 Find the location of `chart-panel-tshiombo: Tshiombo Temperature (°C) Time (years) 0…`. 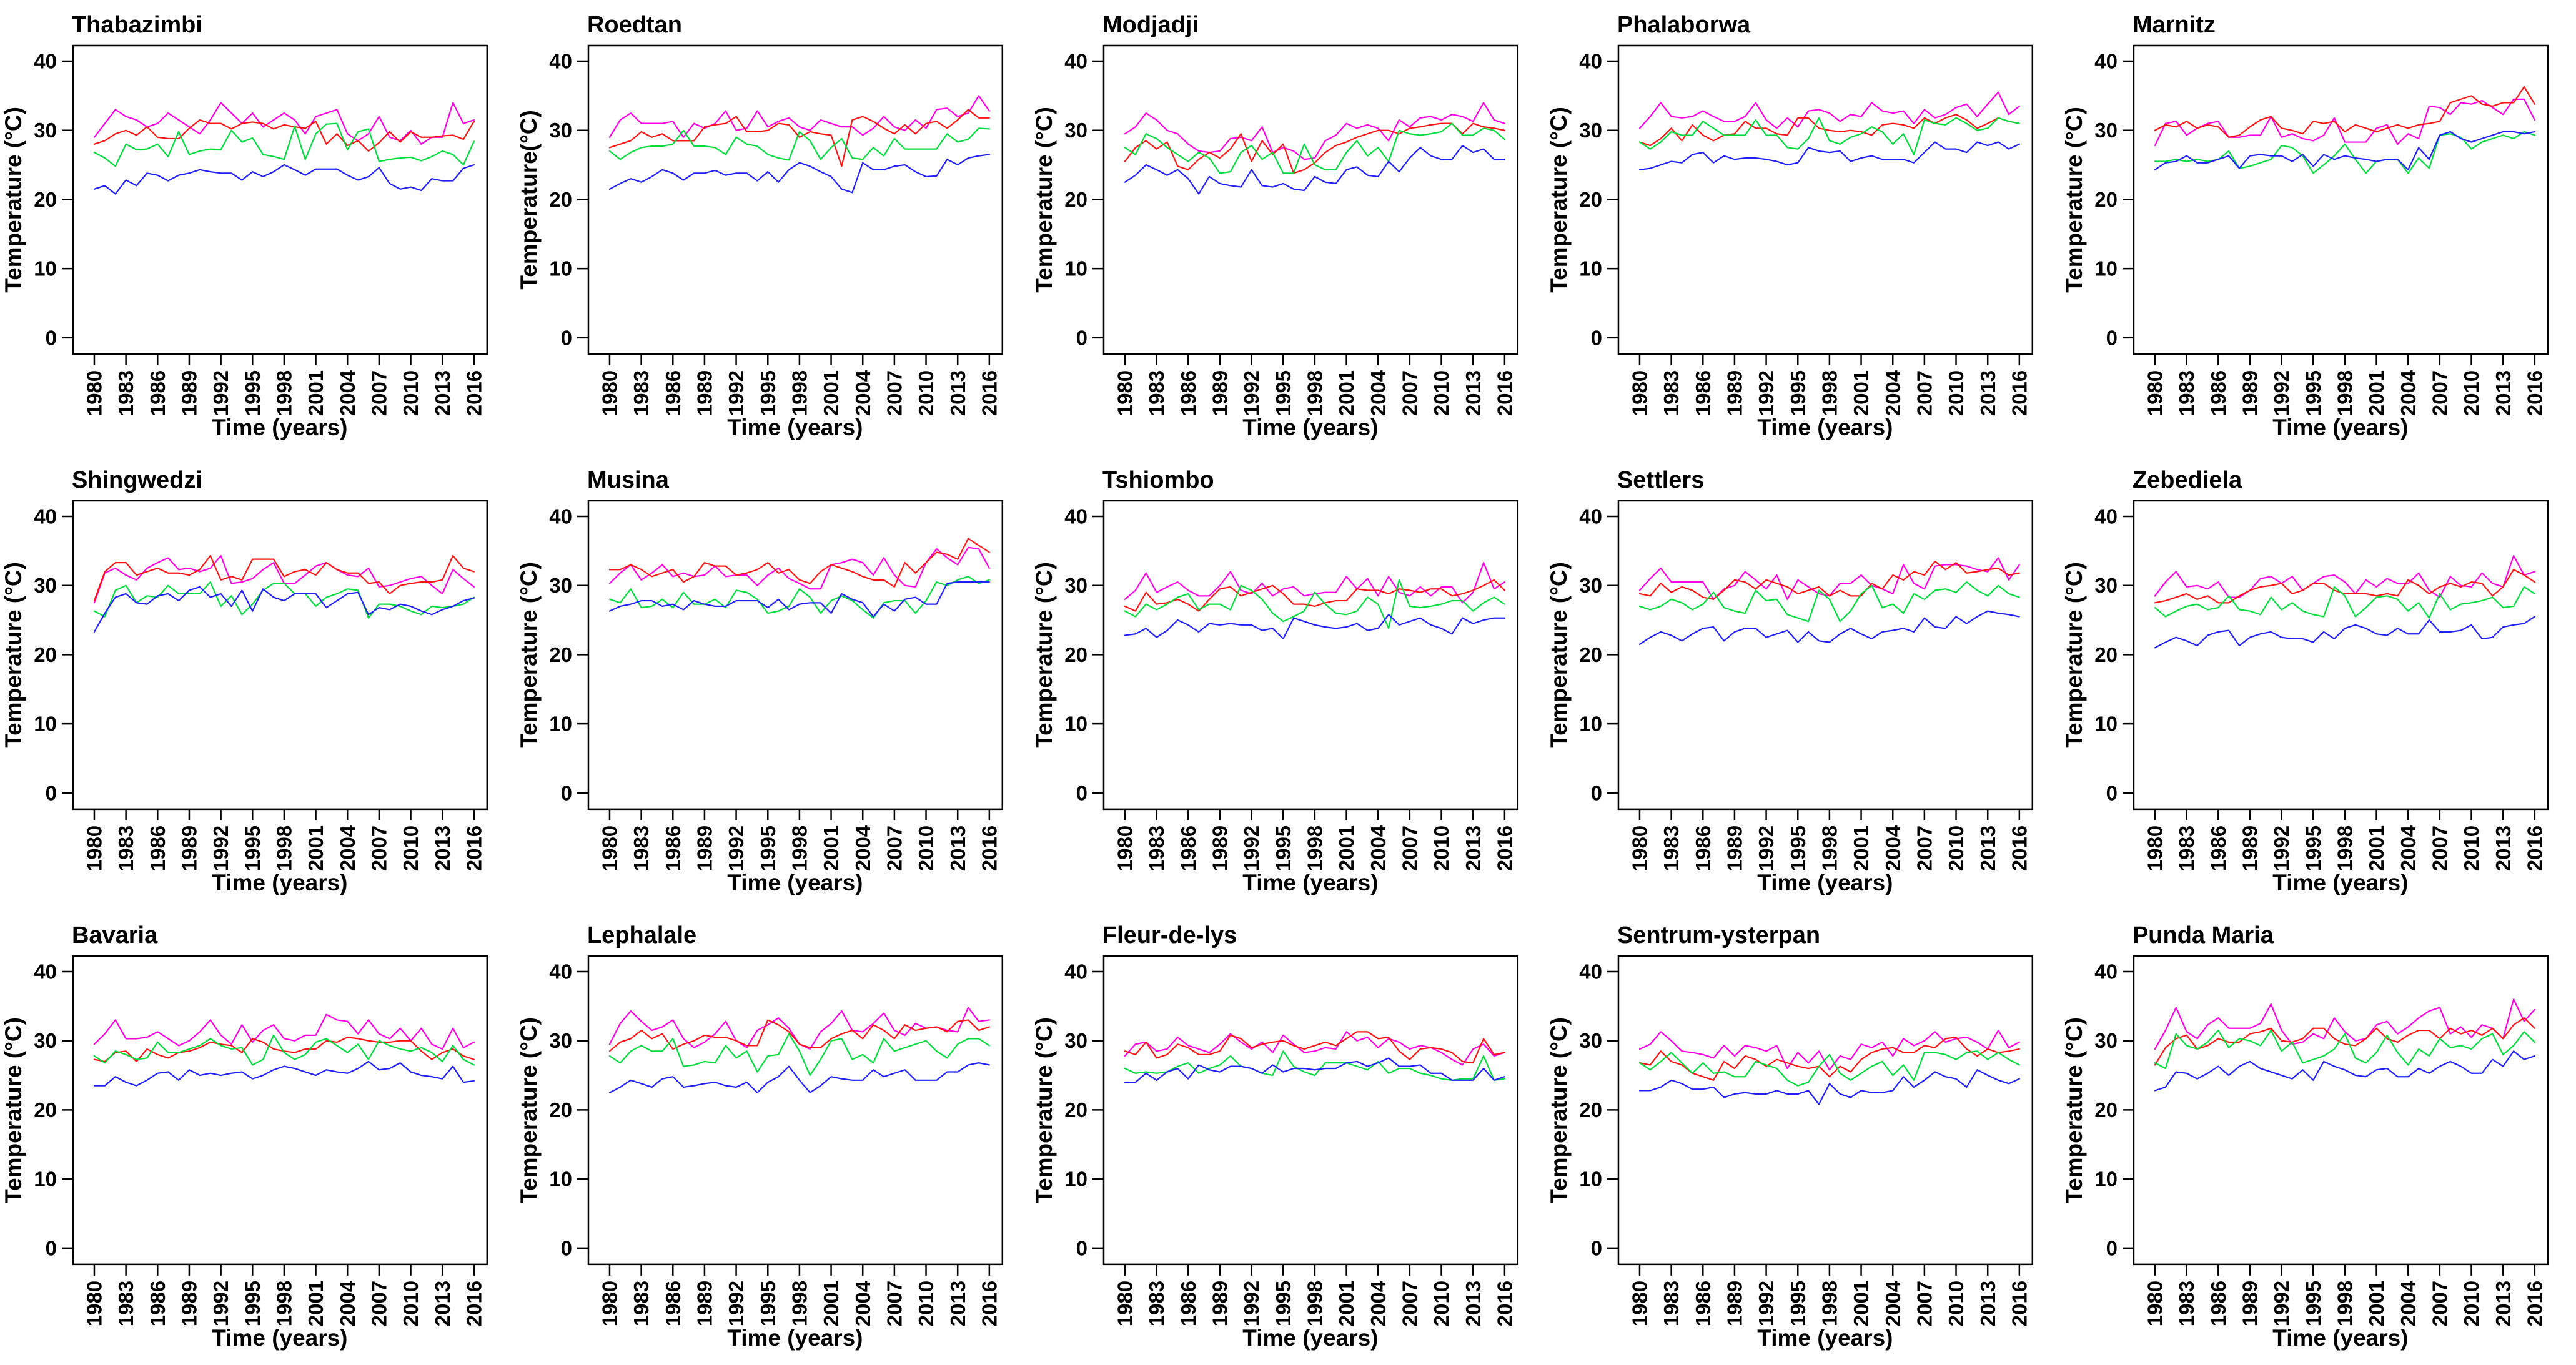

chart-panel-tshiombo: Tshiombo Temperature (°C) Time (years) 0… is located at coordinates (1288, 682).